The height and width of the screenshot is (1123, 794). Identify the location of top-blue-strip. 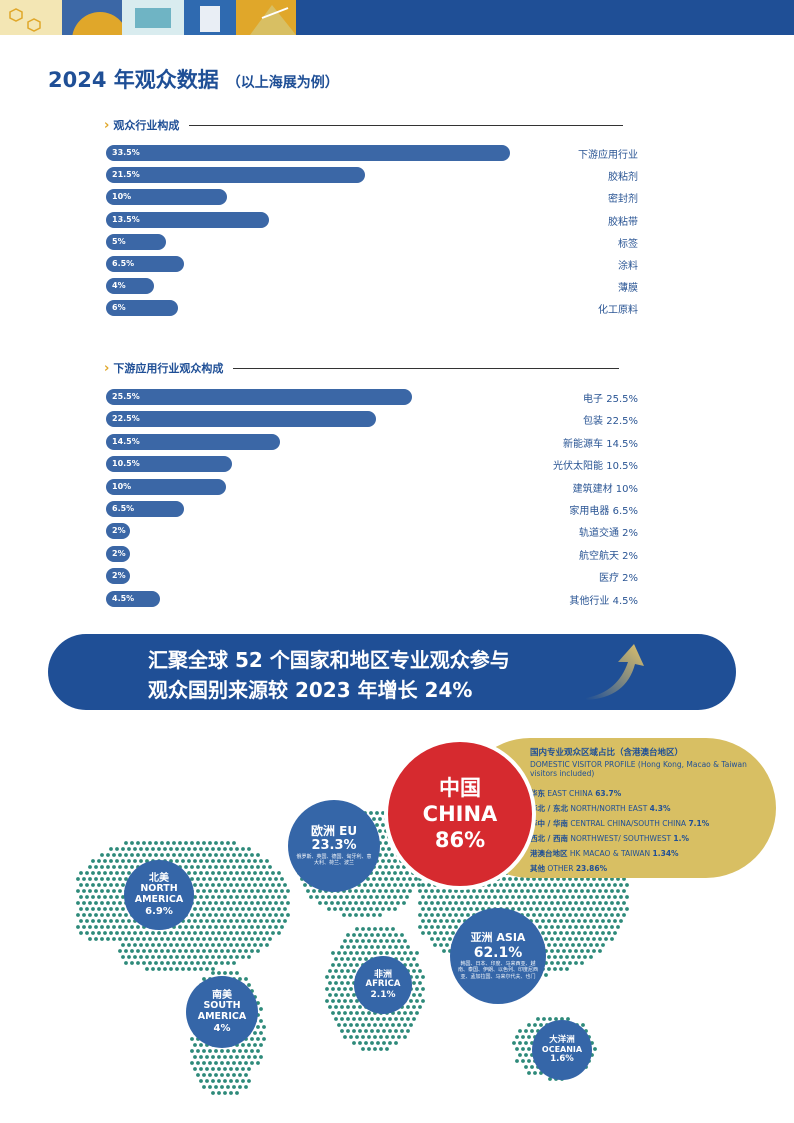
(545, 17).